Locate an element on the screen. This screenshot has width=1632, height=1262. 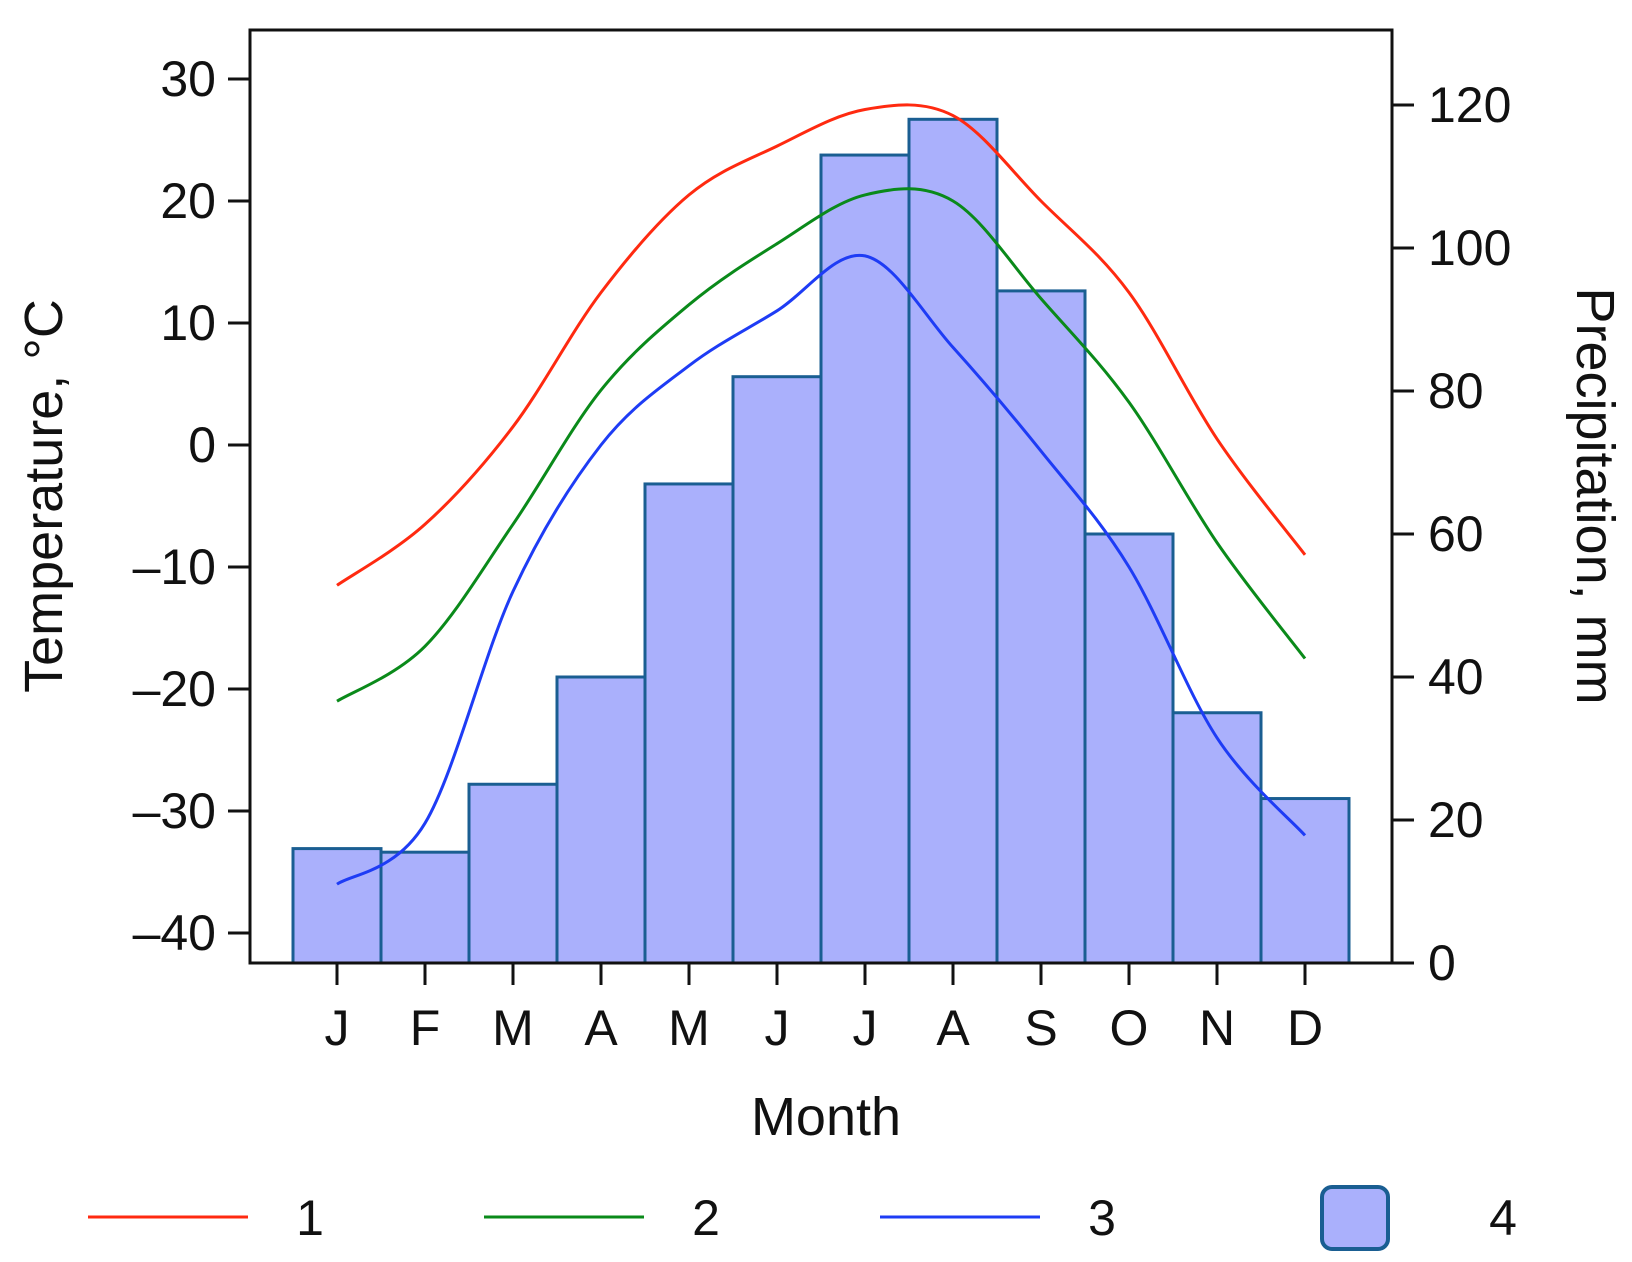
right-axis-title: Precipitation, mm is located at coordinates (1595, 495).